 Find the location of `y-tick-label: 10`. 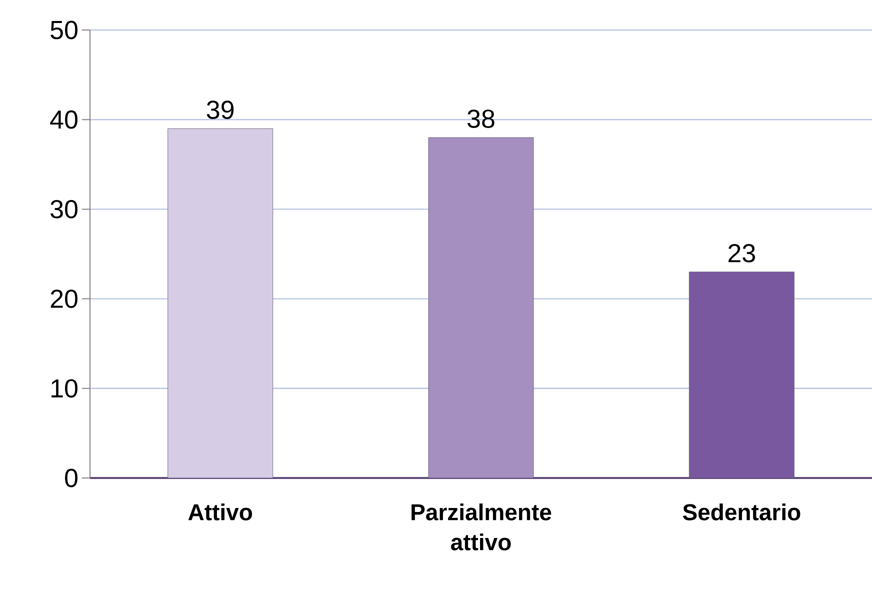

y-tick-label: 10 is located at coordinates (65, 388).